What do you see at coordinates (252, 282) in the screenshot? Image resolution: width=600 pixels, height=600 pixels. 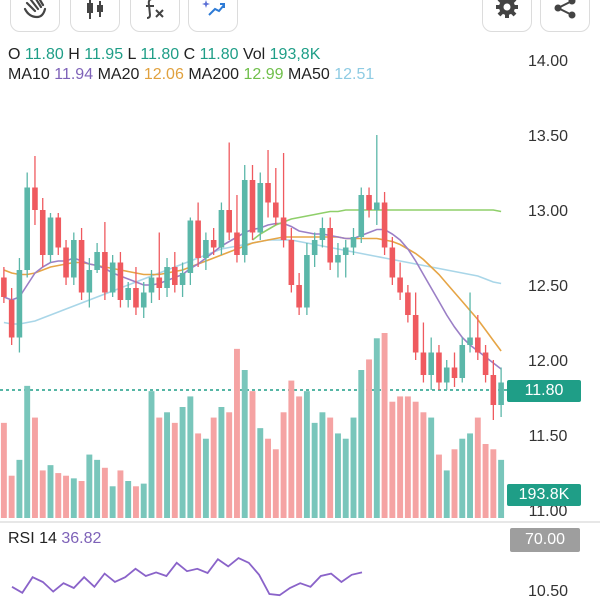 I see `ma50-line` at bounding box center [252, 282].